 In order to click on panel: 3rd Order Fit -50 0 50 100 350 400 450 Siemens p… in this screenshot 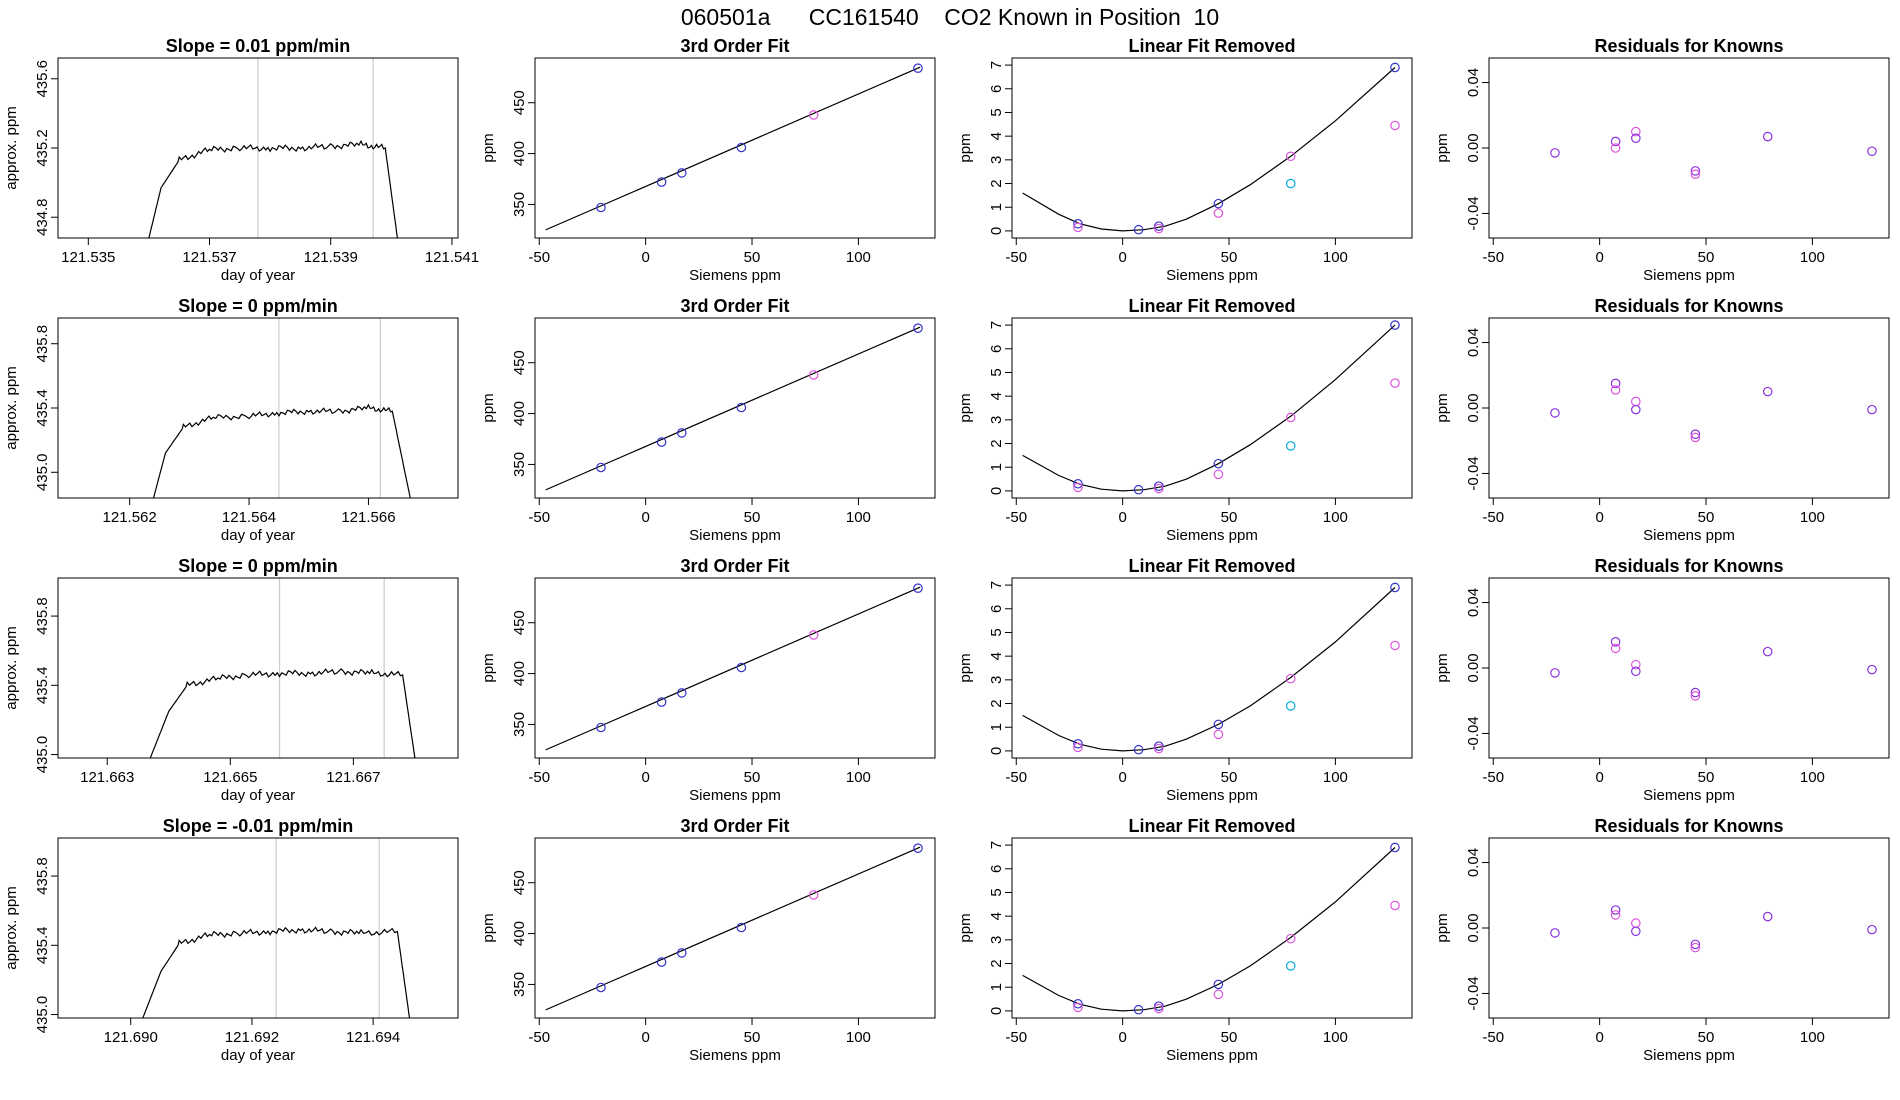, I will do `click(708, 680)`.